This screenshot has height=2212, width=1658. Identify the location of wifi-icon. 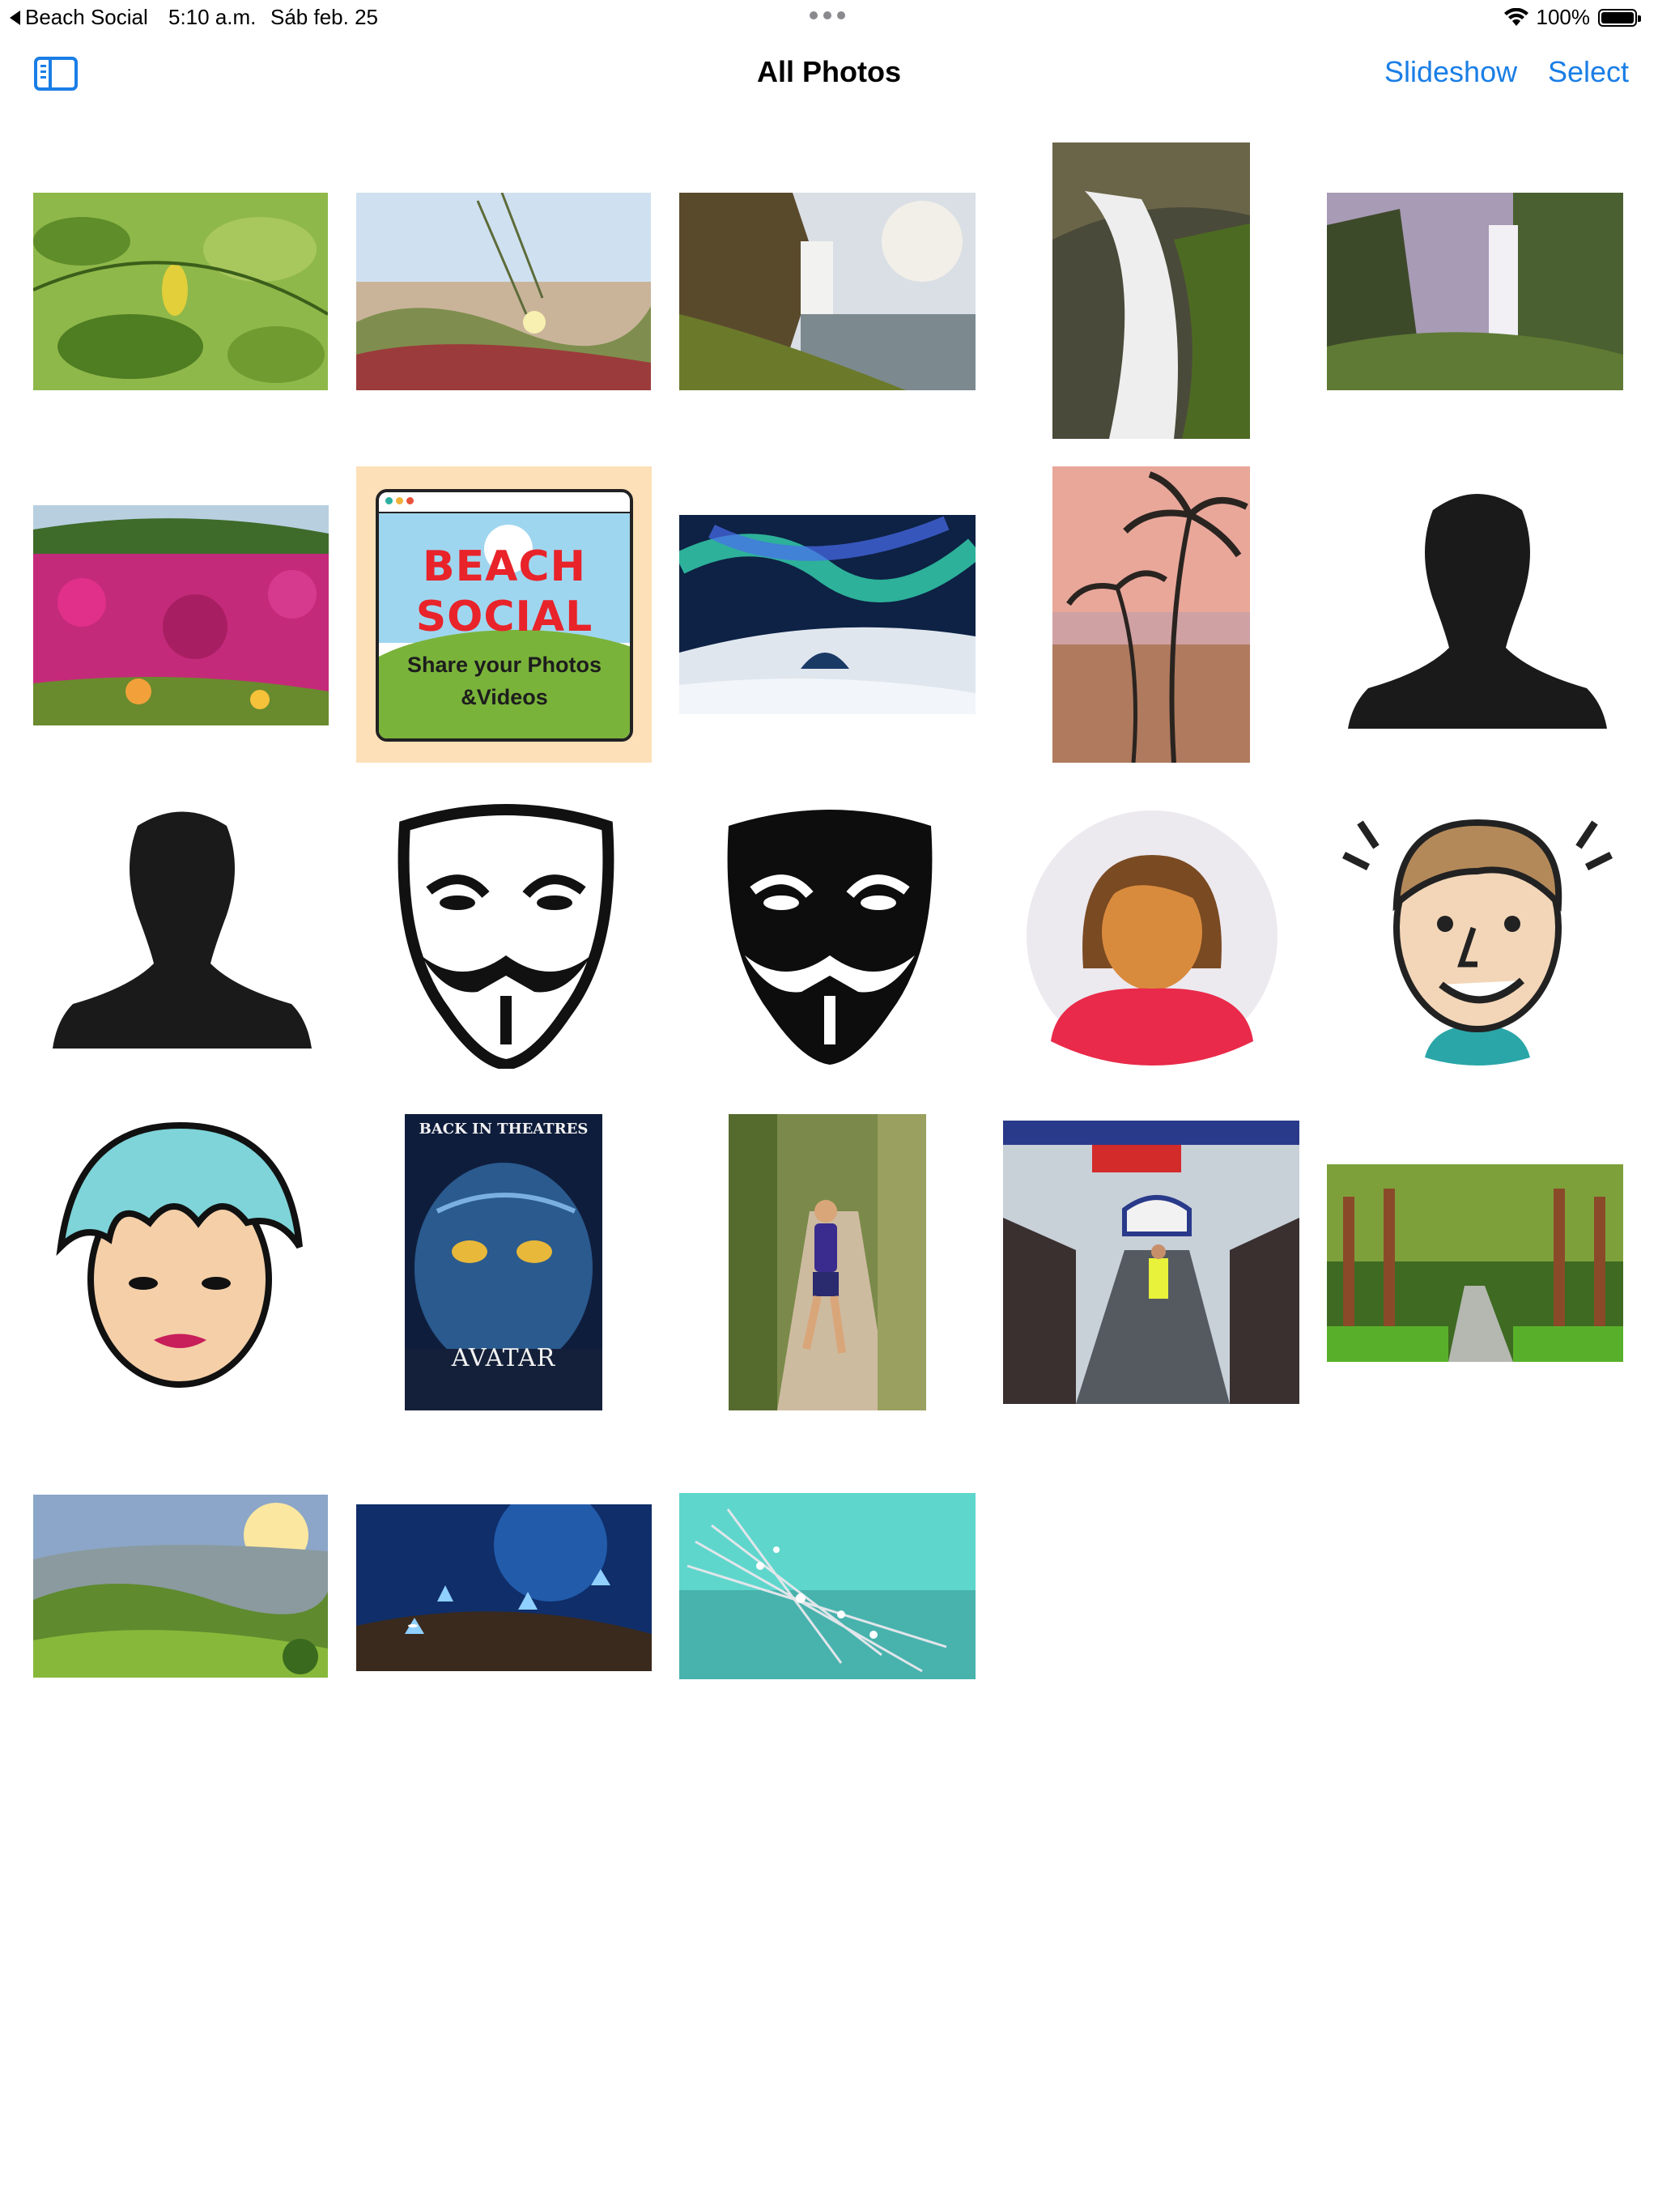
(1515, 16).